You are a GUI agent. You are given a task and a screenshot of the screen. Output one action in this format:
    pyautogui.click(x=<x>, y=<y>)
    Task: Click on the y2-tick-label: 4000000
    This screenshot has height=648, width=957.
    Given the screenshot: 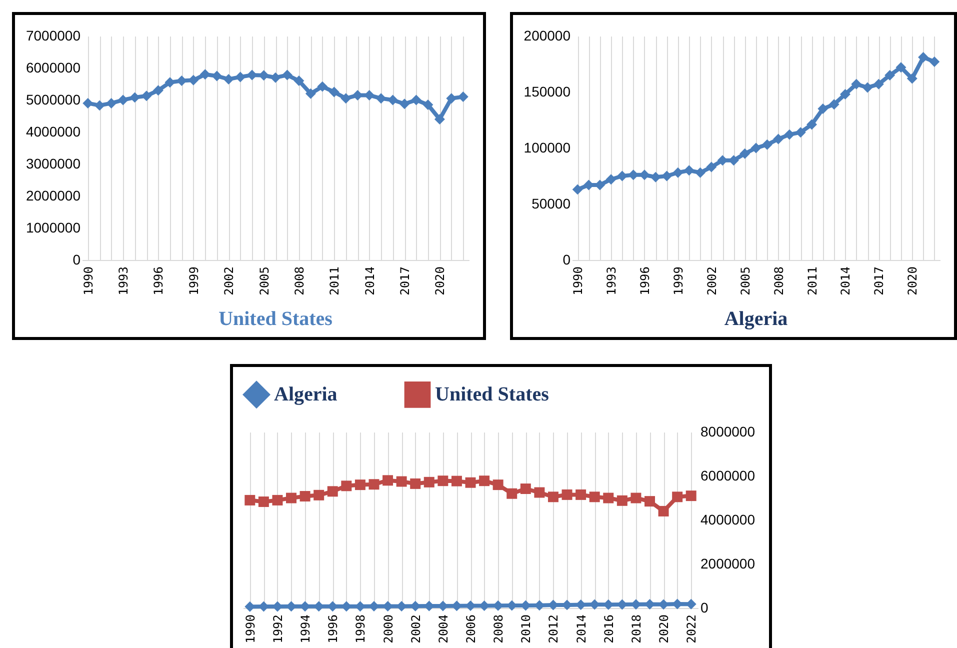 What is the action you would take?
    pyautogui.click(x=728, y=520)
    